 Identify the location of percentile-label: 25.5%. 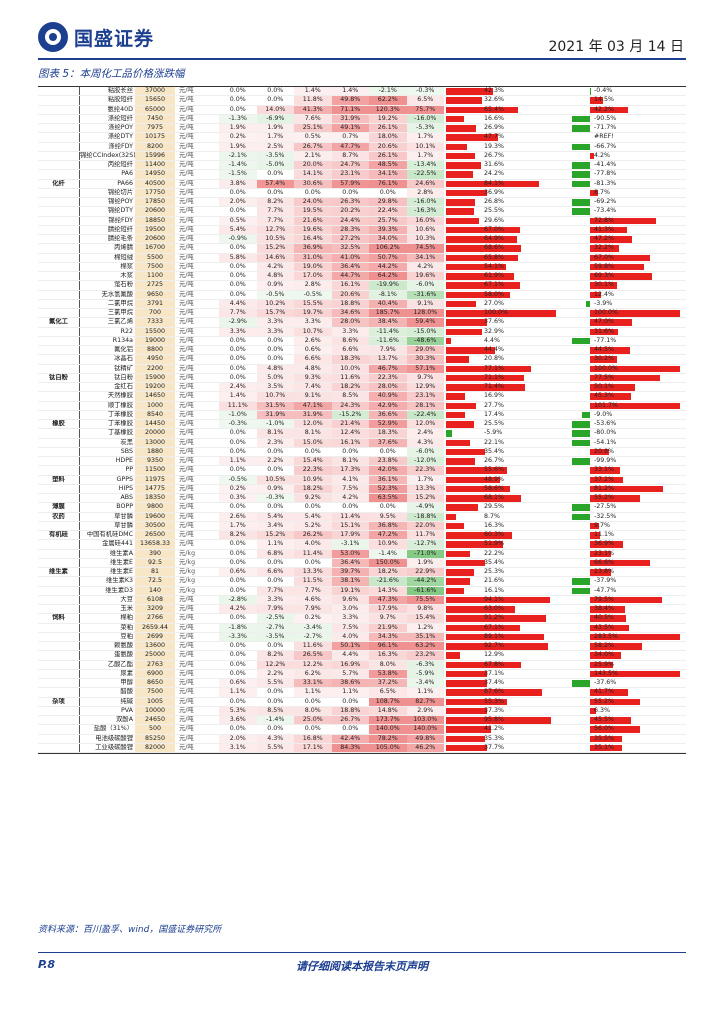
(494, 211).